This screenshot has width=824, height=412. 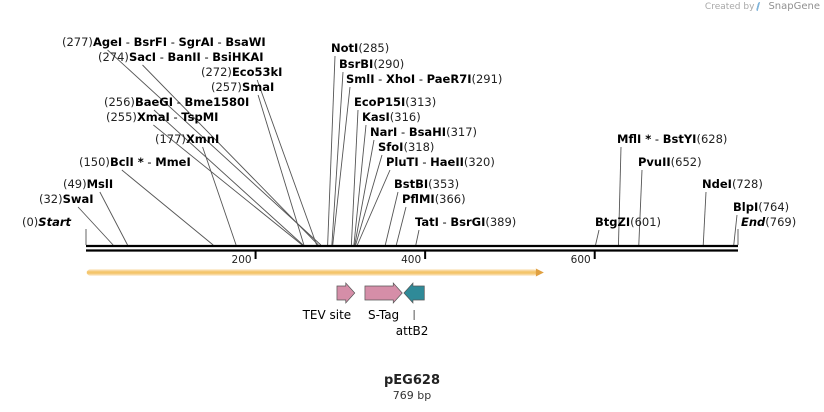 I want to click on enzyme-leader-smli, so click(x=341, y=166).